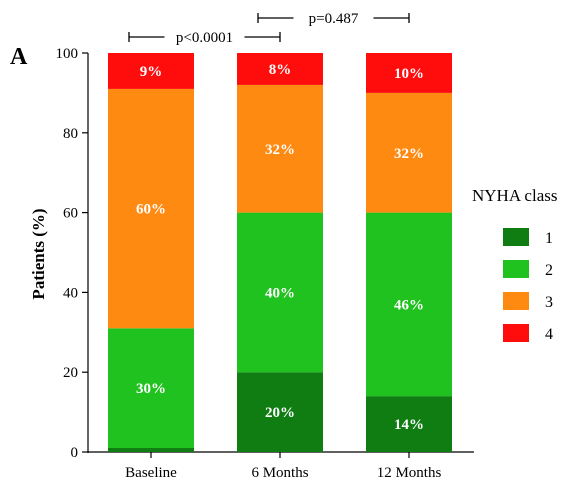  I want to click on segment-data-label: 60%, so click(151, 210).